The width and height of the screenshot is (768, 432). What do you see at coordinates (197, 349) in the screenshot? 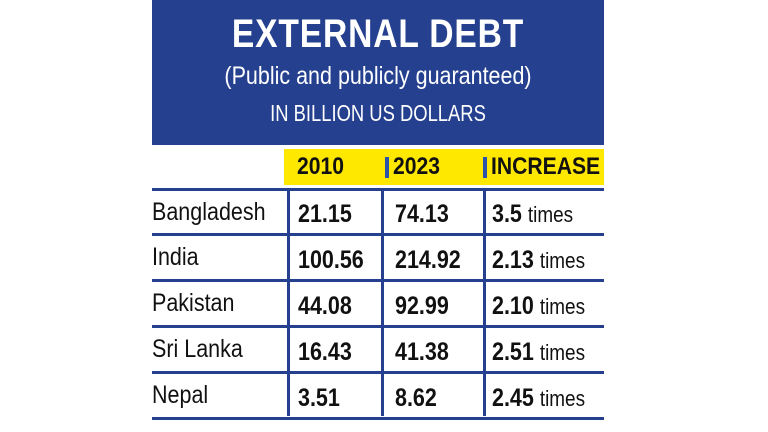
I see `row-country-sri-lanka: Sri Lanka` at bounding box center [197, 349].